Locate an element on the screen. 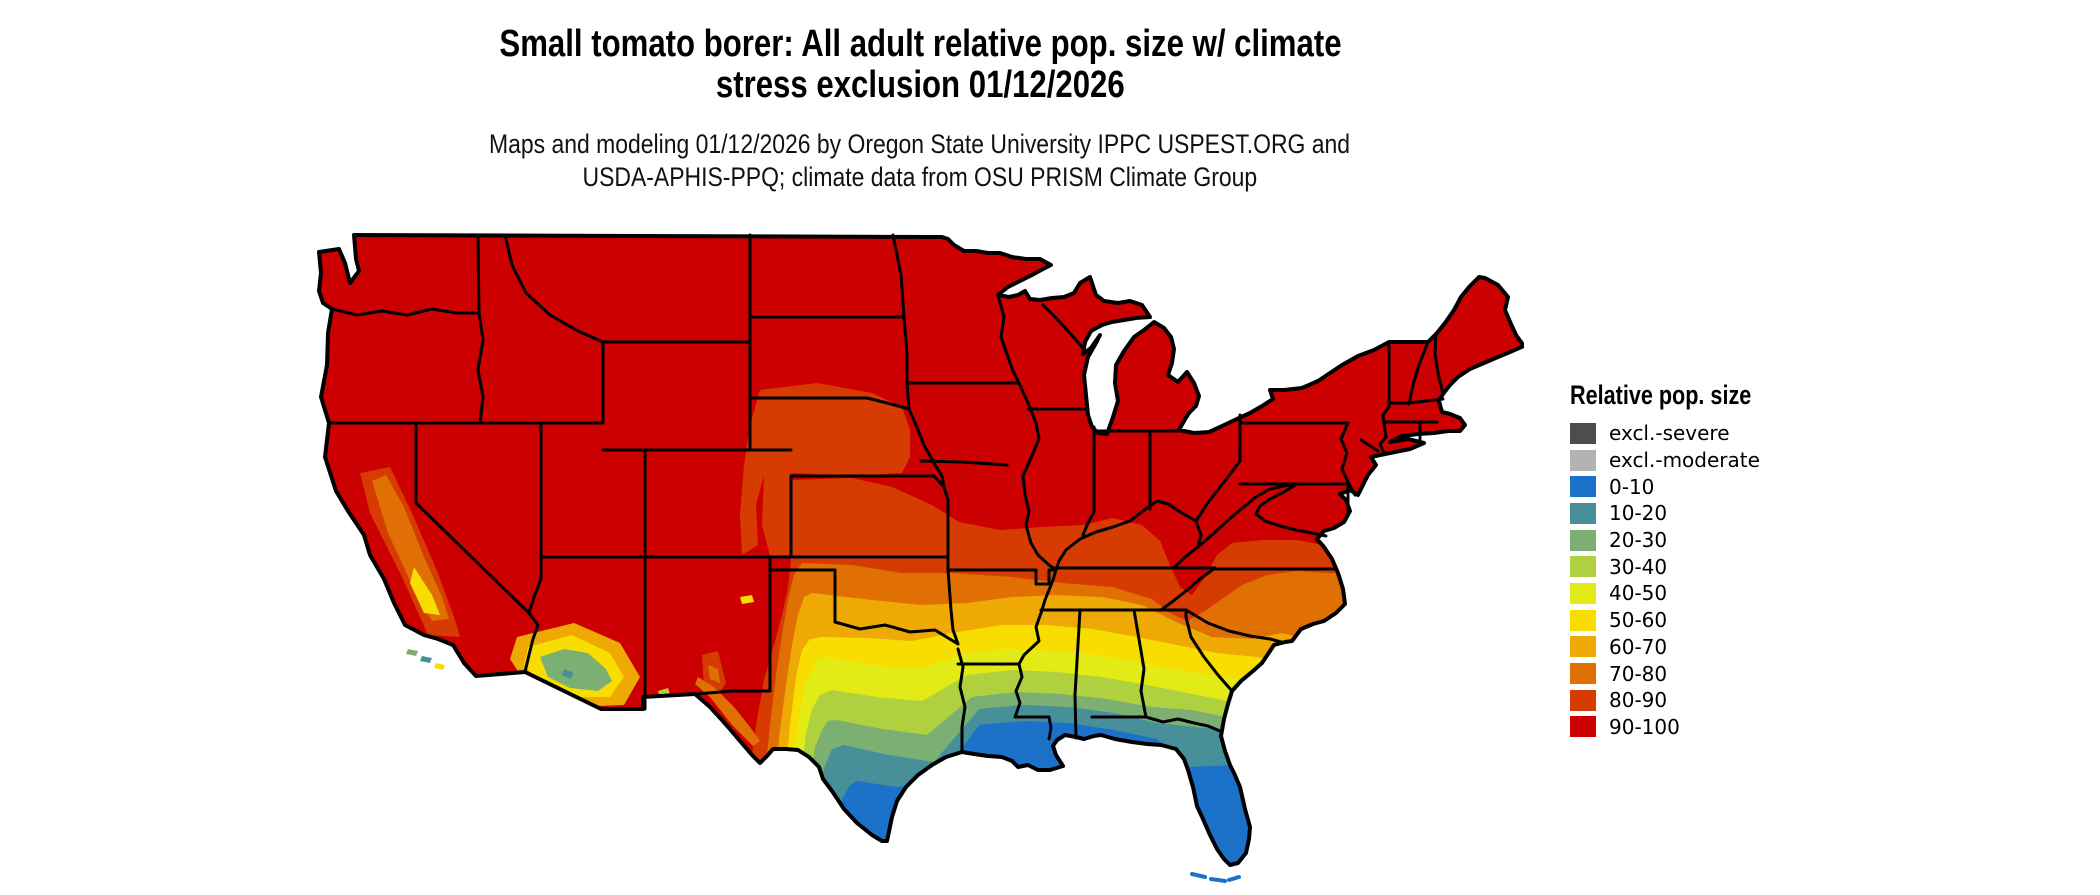  legend-item-label: excl.-moderate is located at coordinates (1684, 460).